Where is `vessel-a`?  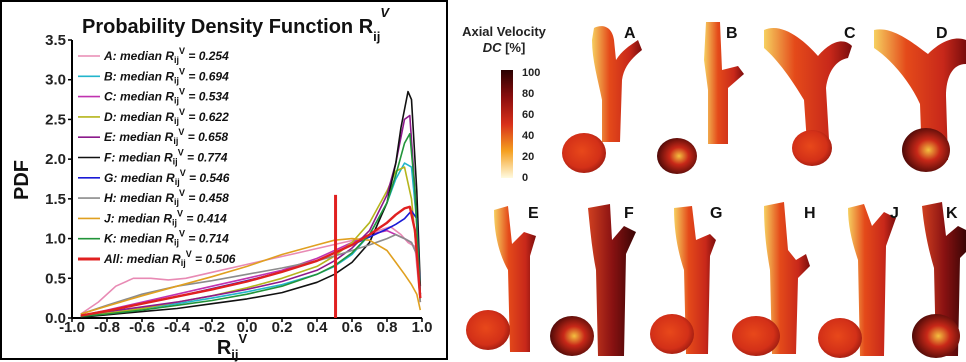 vessel-a is located at coordinates (617, 84).